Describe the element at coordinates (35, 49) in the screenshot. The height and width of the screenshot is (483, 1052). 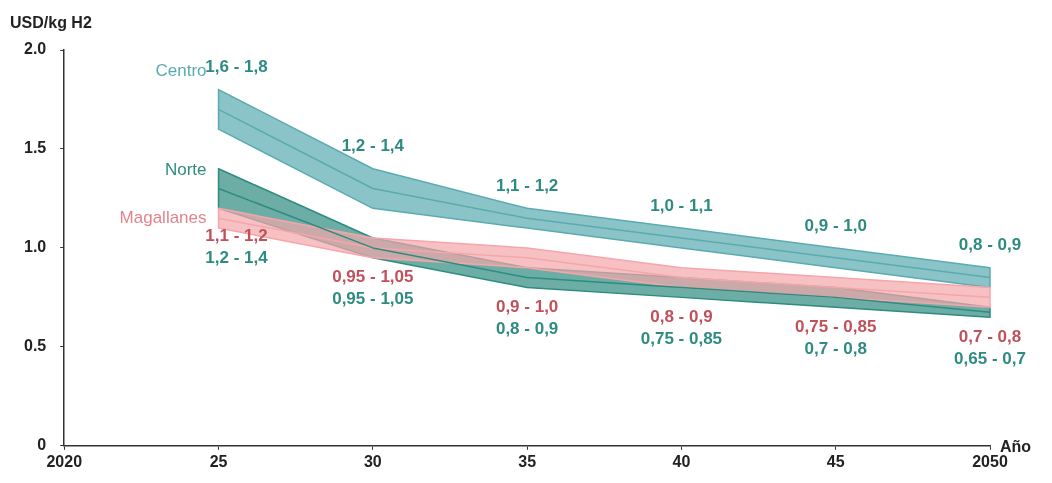
I see `y-tick-label: 2.0` at that location.